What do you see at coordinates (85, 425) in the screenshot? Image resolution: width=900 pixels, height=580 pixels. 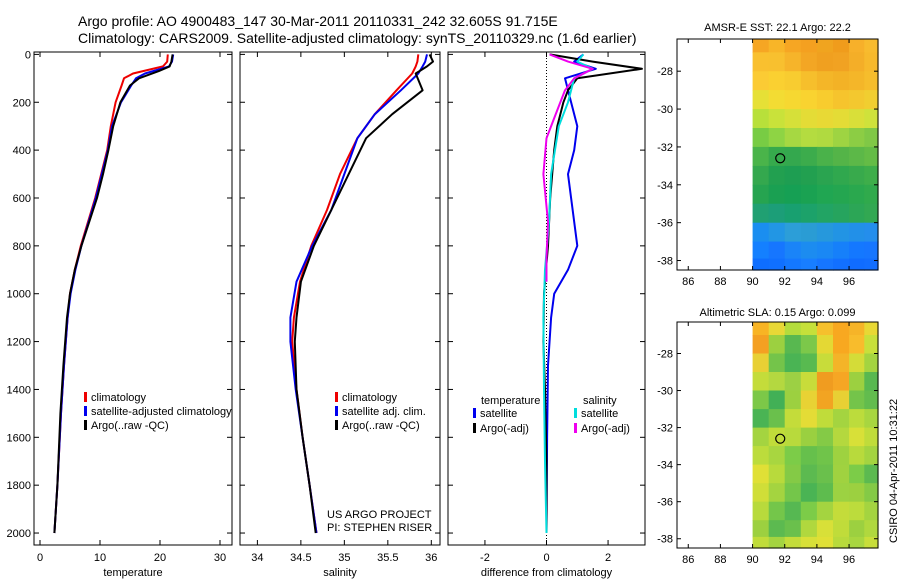 I see `temperature-legend-swatch` at bounding box center [85, 425].